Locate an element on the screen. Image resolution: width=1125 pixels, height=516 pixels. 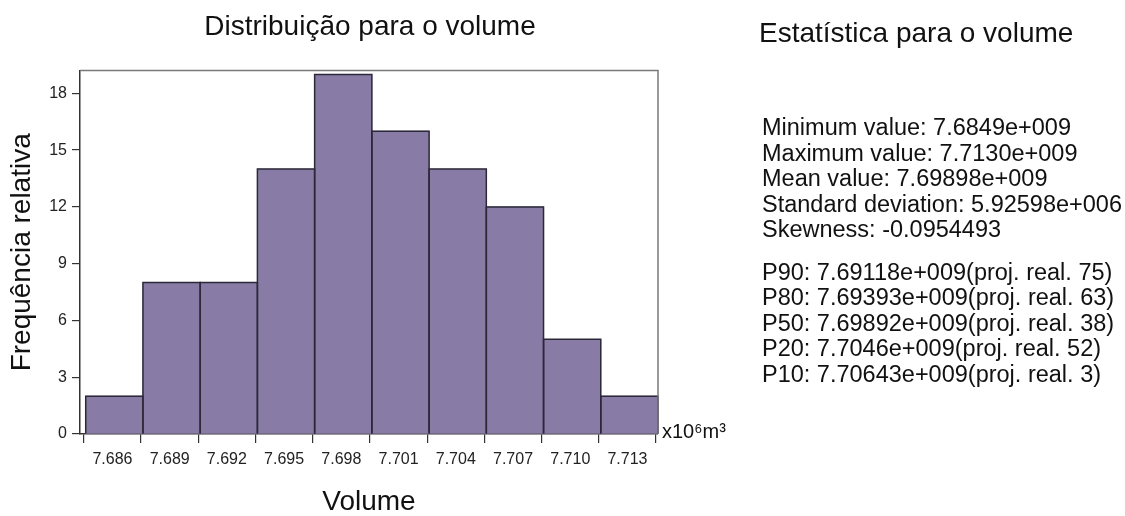
text: Estatística para o volume is located at coordinates (917, 33).